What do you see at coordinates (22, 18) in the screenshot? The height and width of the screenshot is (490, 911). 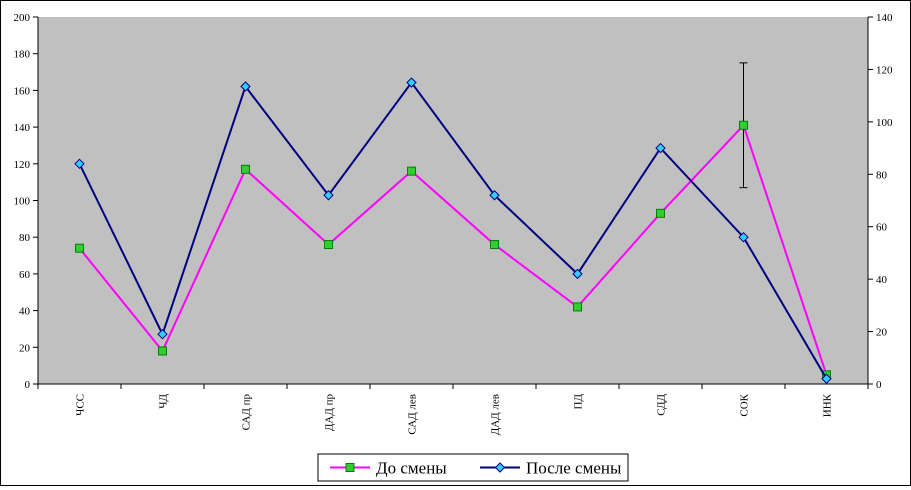 I see `left-tick-label: 200` at bounding box center [22, 18].